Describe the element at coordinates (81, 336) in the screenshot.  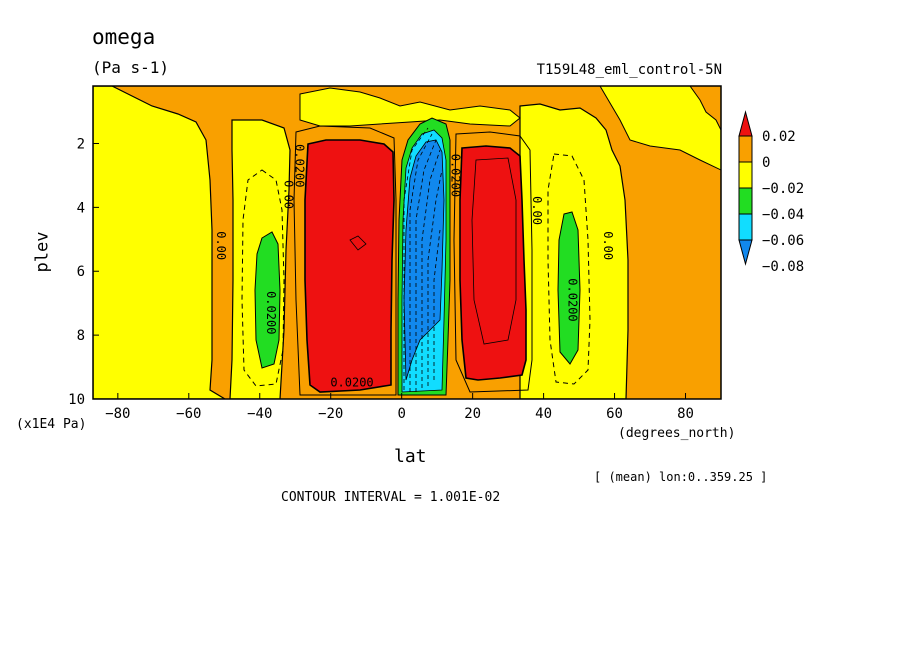
I see `y-tick-label: 8` at that location.